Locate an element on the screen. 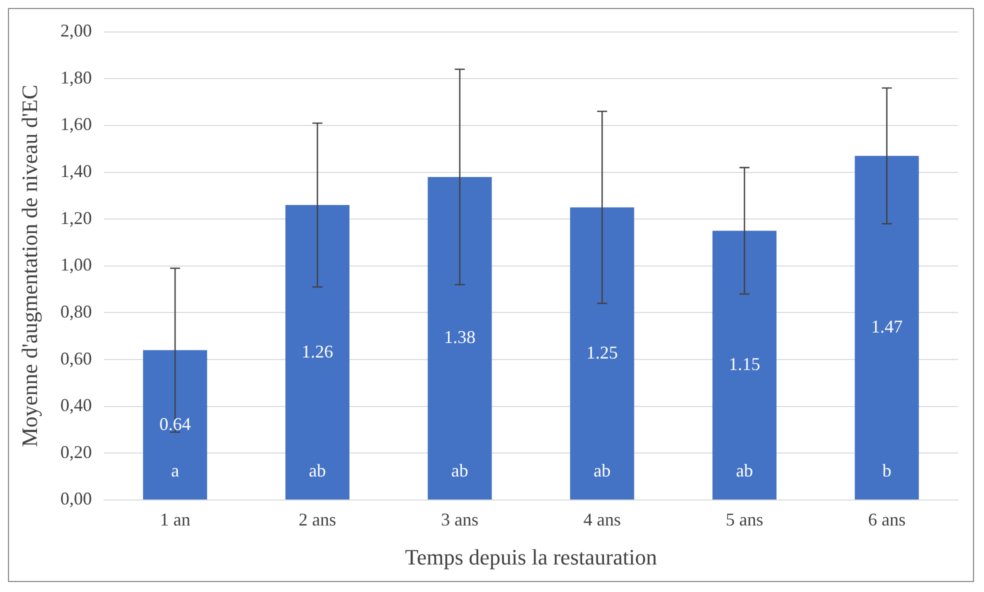 The width and height of the screenshot is (984, 592). data-label: 1.25 is located at coordinates (602, 352).